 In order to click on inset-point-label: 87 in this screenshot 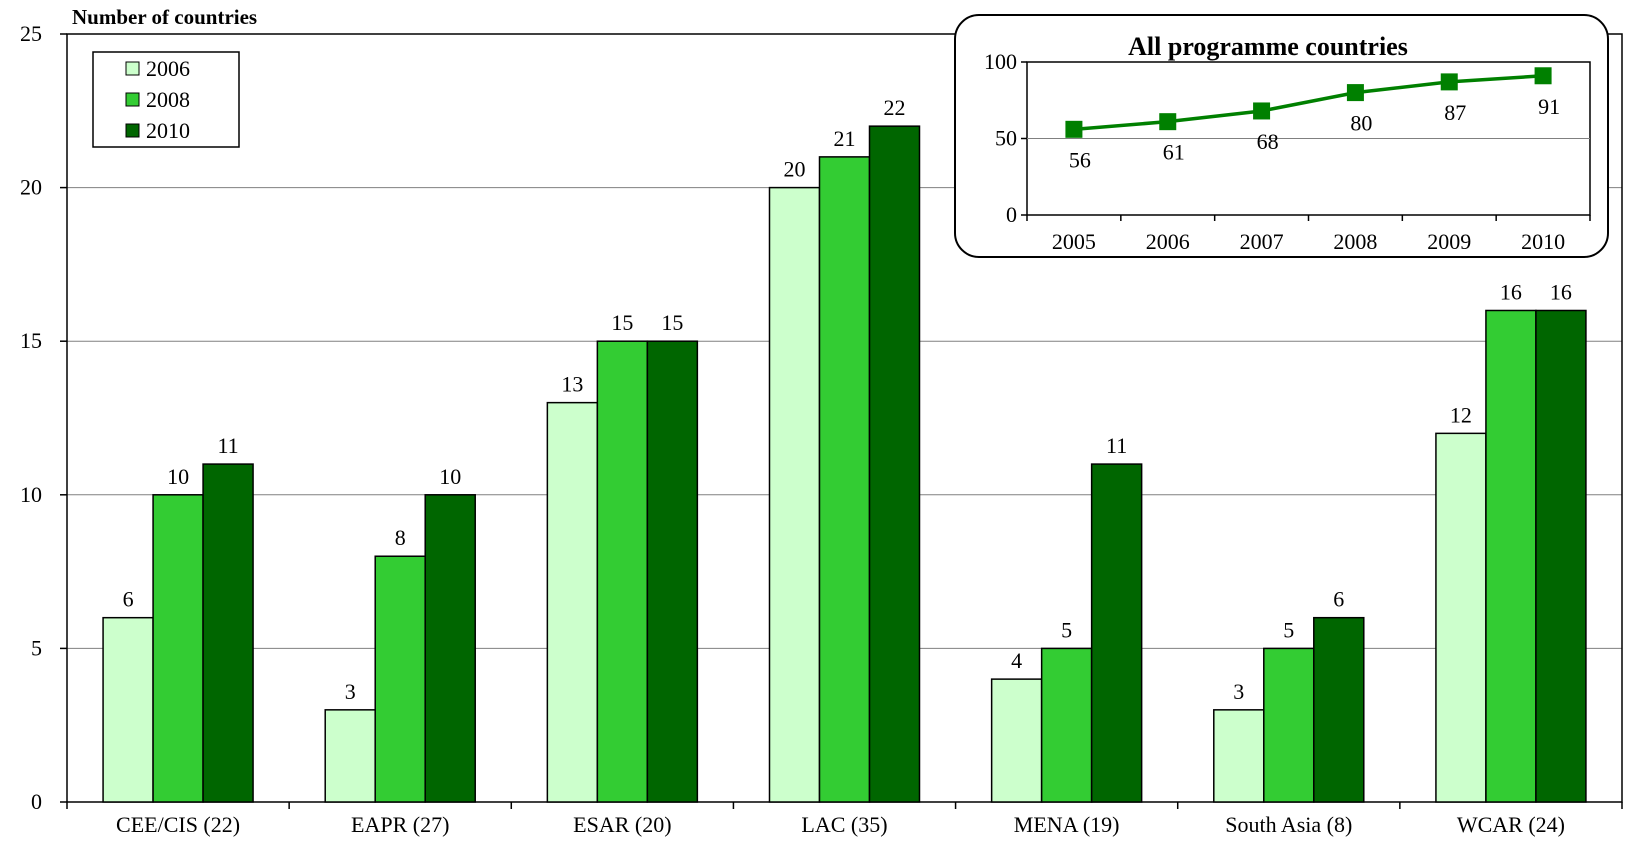, I will do `click(1455, 112)`.